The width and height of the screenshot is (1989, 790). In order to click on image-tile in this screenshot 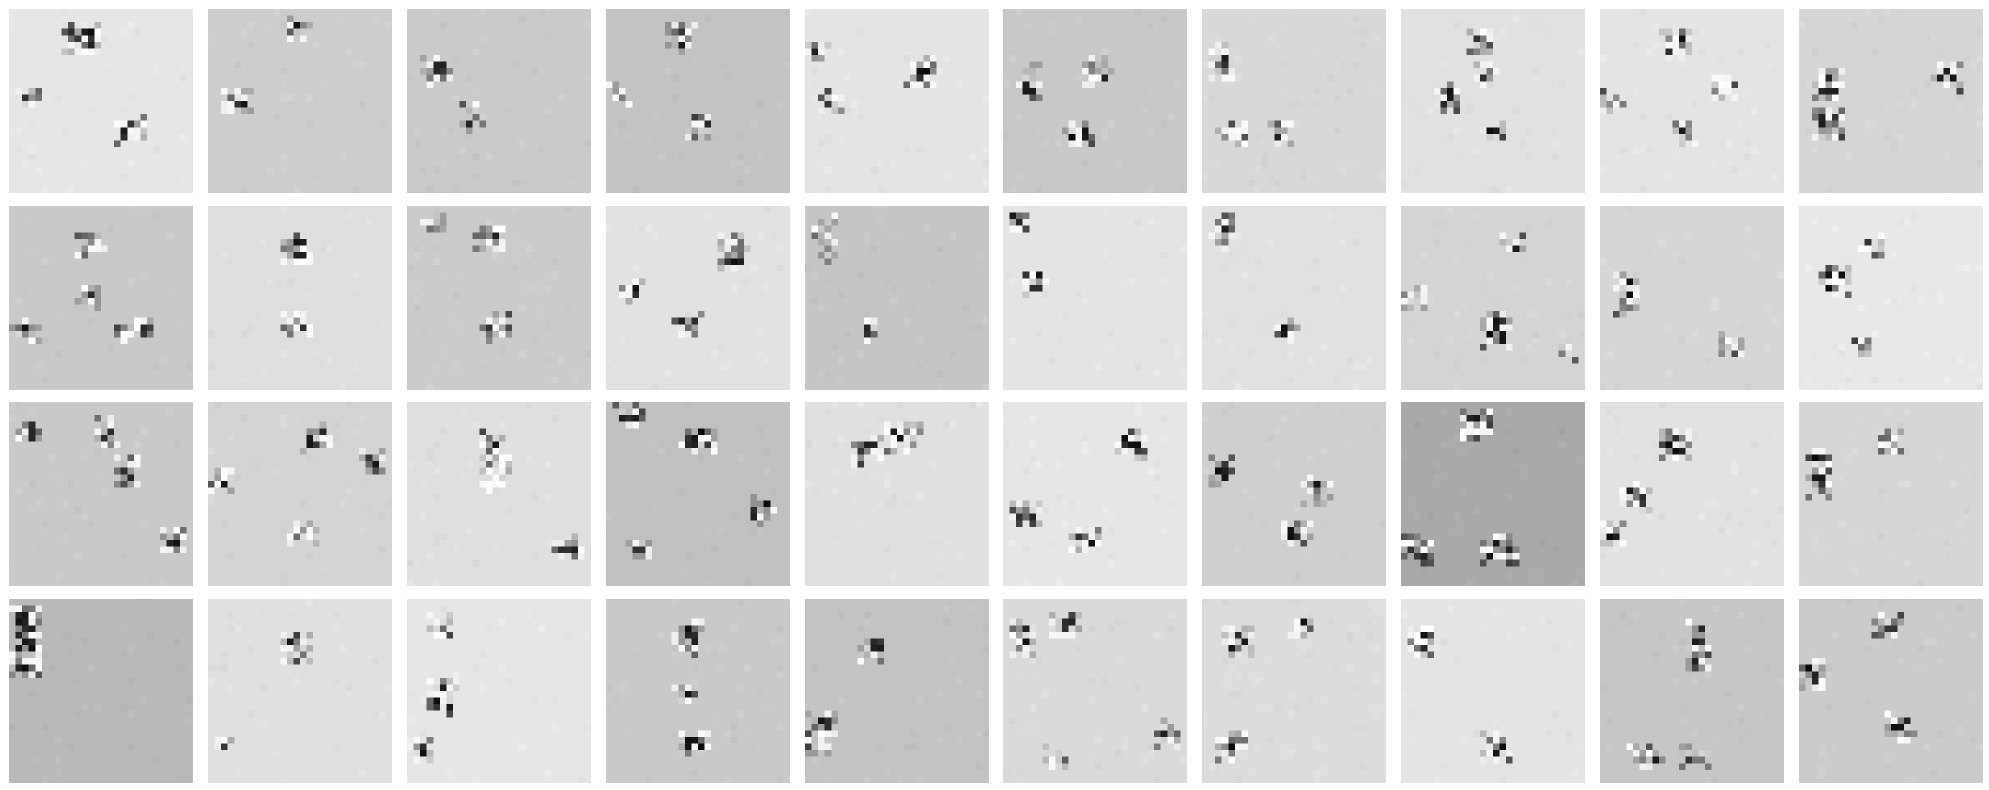, I will do `click(1294, 691)`.